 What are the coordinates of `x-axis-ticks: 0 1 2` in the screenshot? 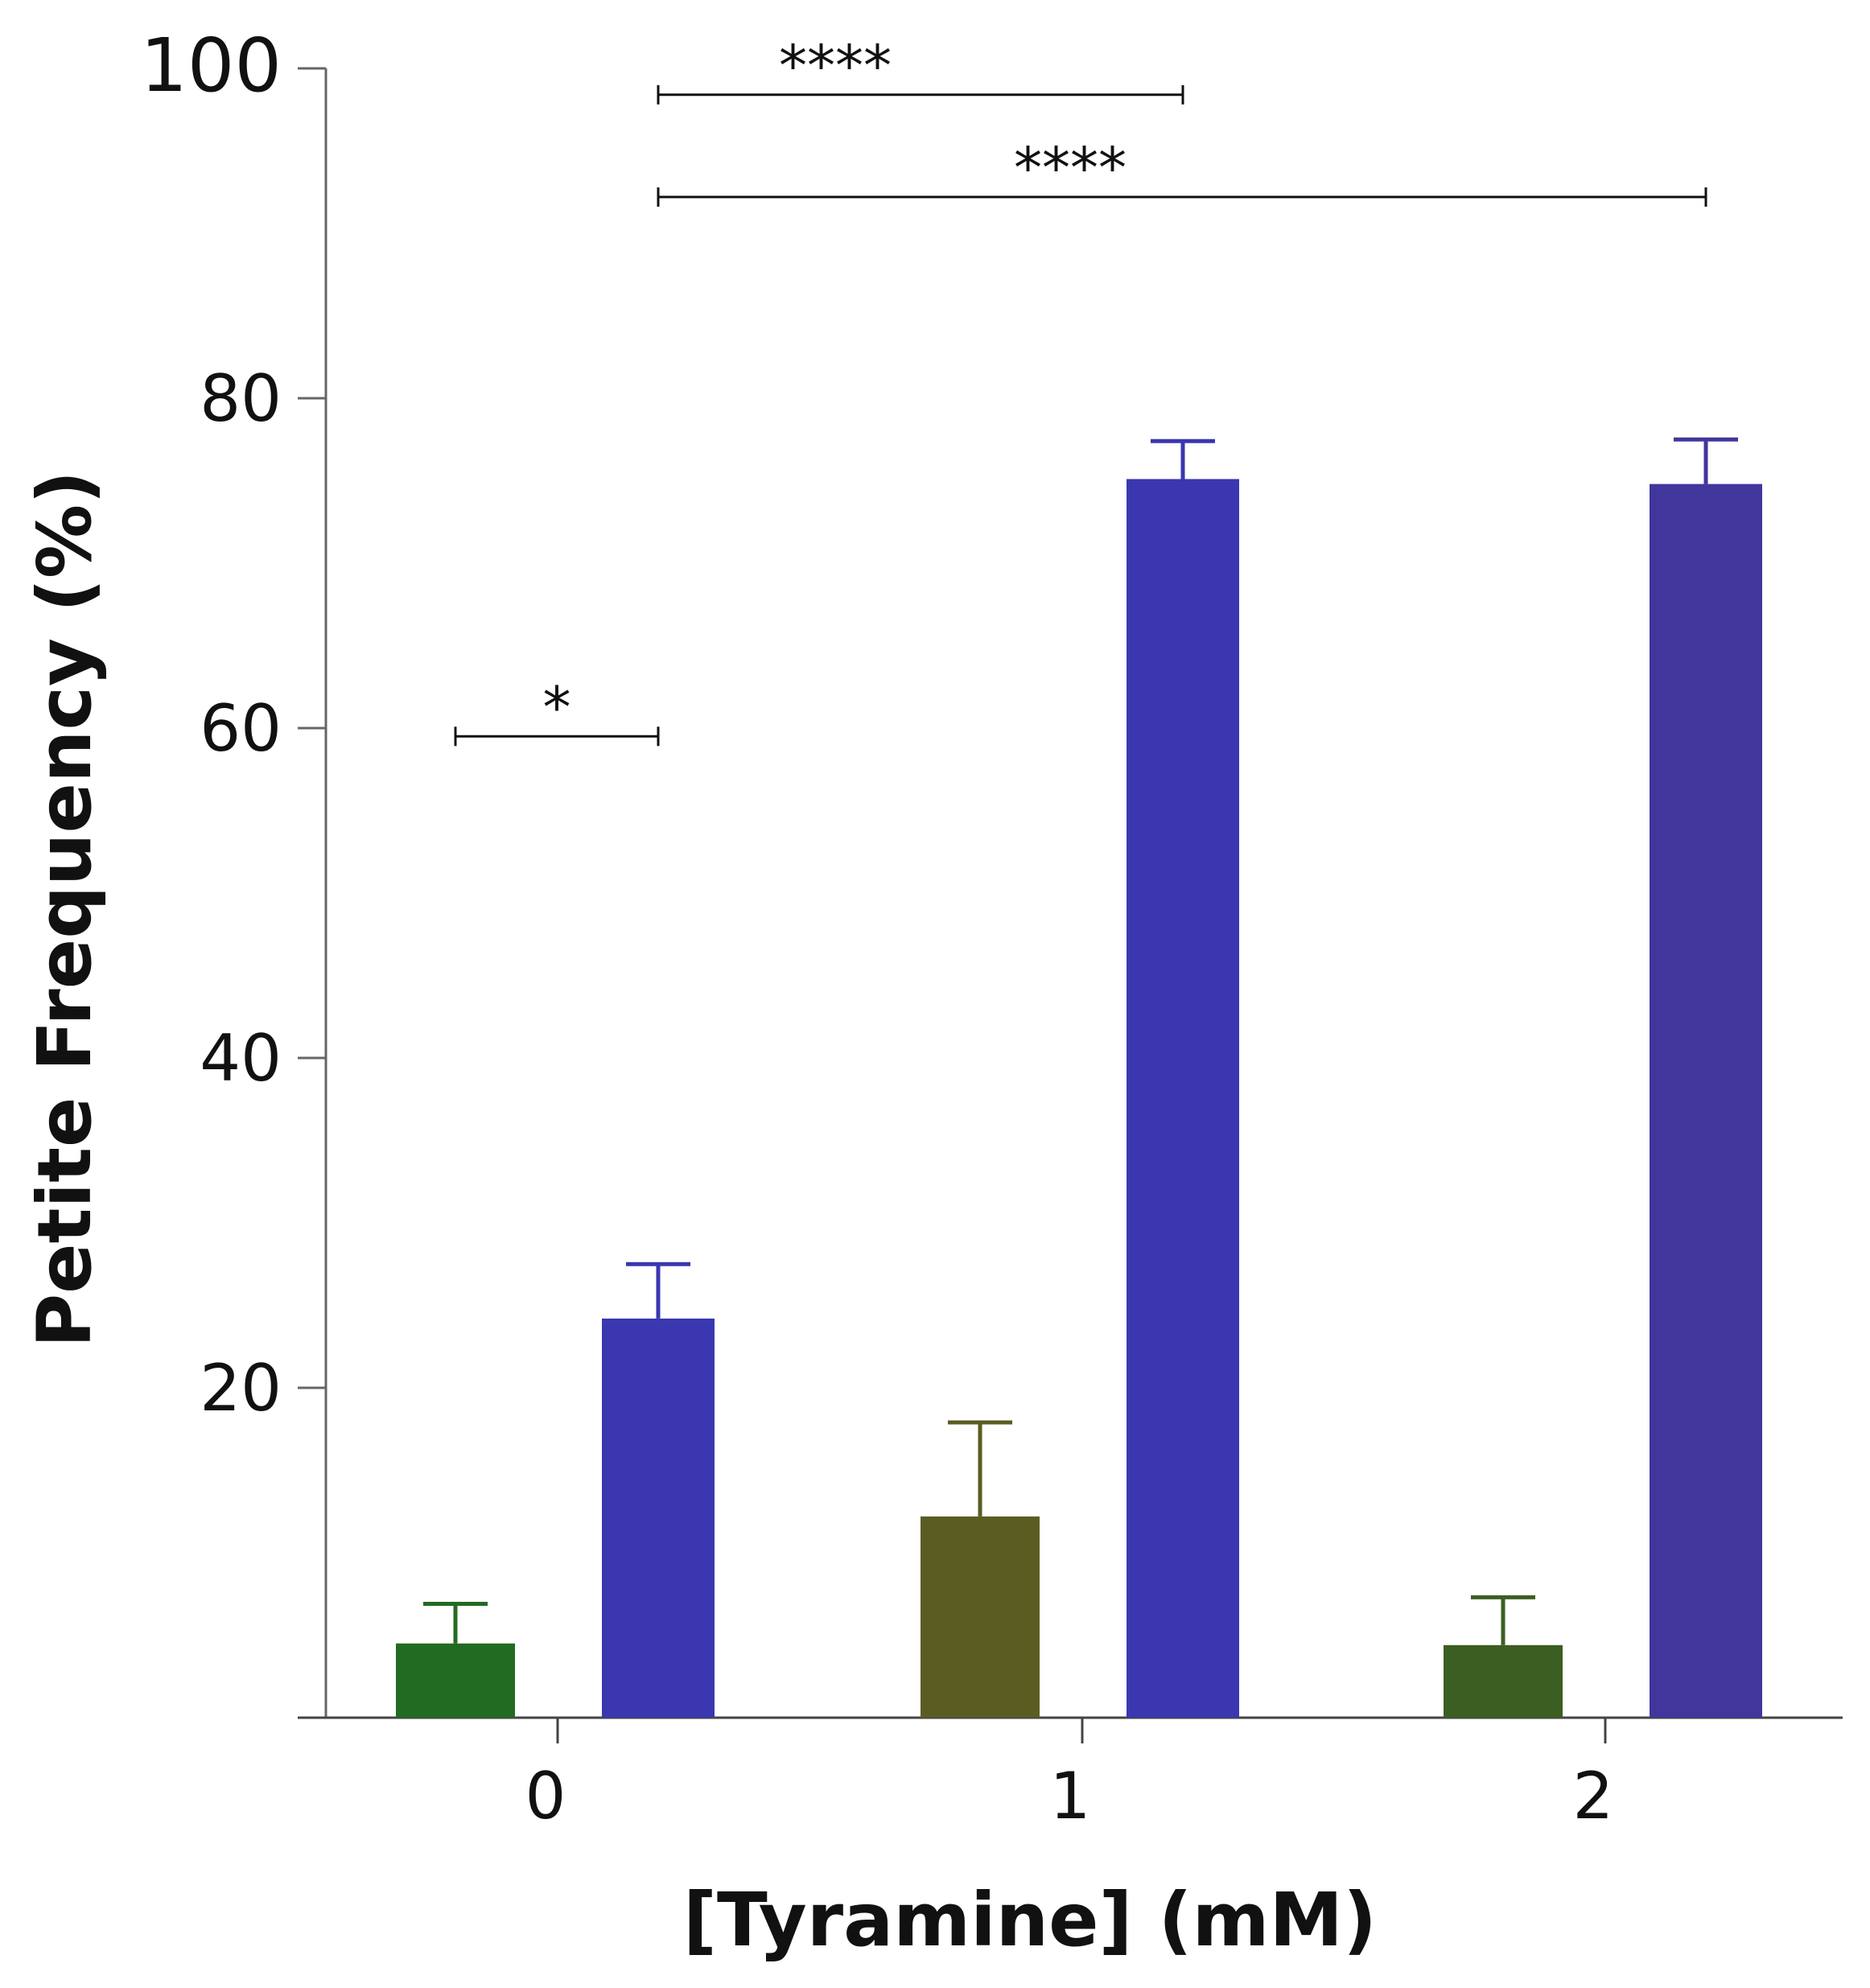 It's located at (1069, 1776).